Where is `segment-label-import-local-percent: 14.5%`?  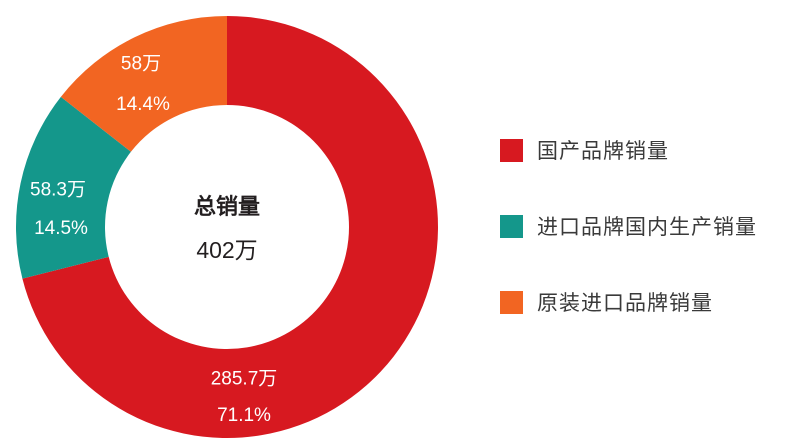 segment-label-import-local-percent: 14.5% is located at coordinates (61, 228).